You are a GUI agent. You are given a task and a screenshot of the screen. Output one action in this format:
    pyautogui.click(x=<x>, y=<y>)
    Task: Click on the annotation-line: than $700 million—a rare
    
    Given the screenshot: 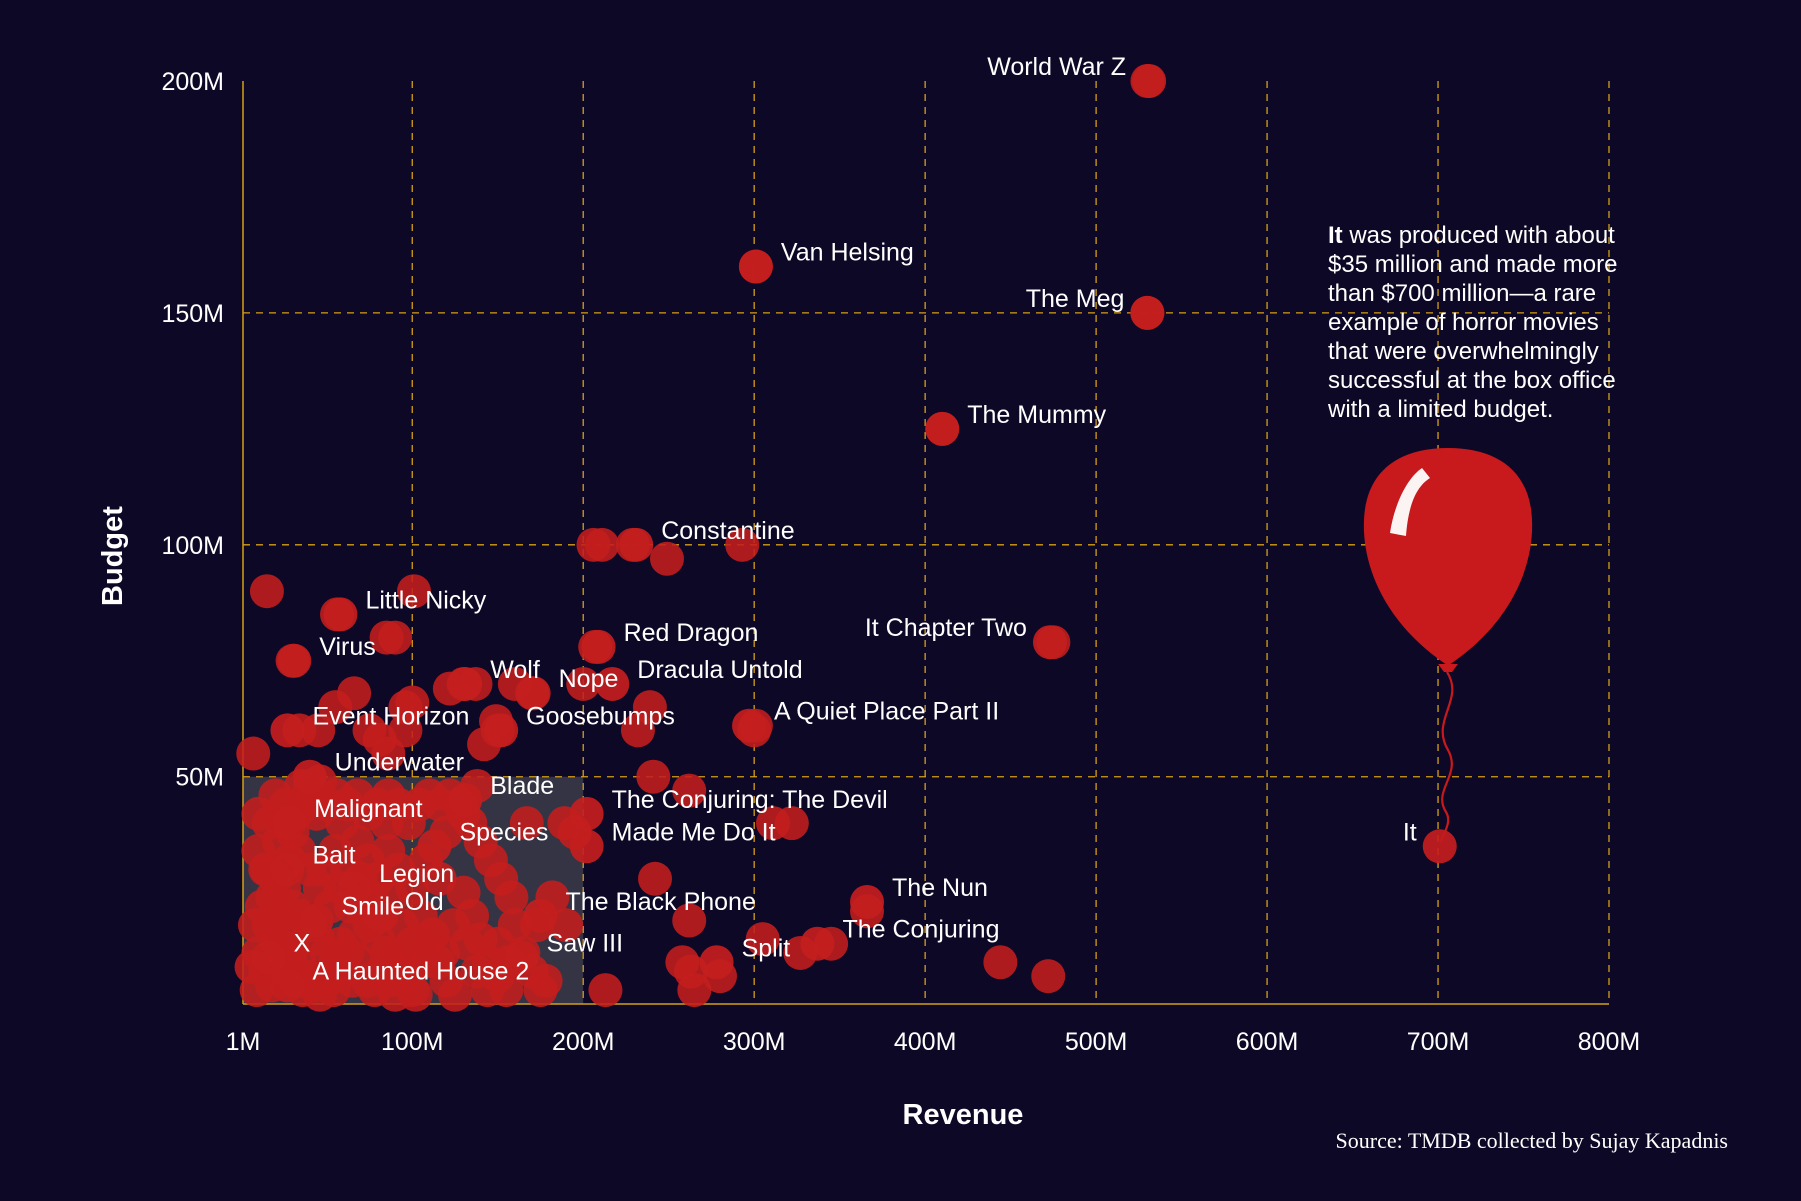 What is the action you would take?
    pyautogui.click(x=1462, y=293)
    